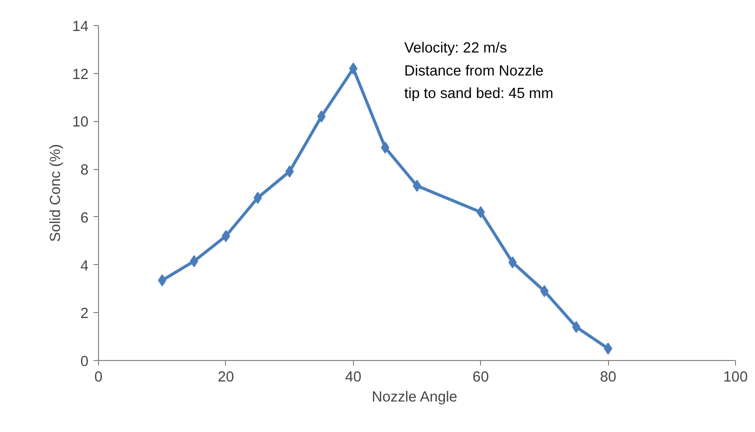 This screenshot has height=432, width=755. I want to click on x-tick-label: 20, so click(226, 378).